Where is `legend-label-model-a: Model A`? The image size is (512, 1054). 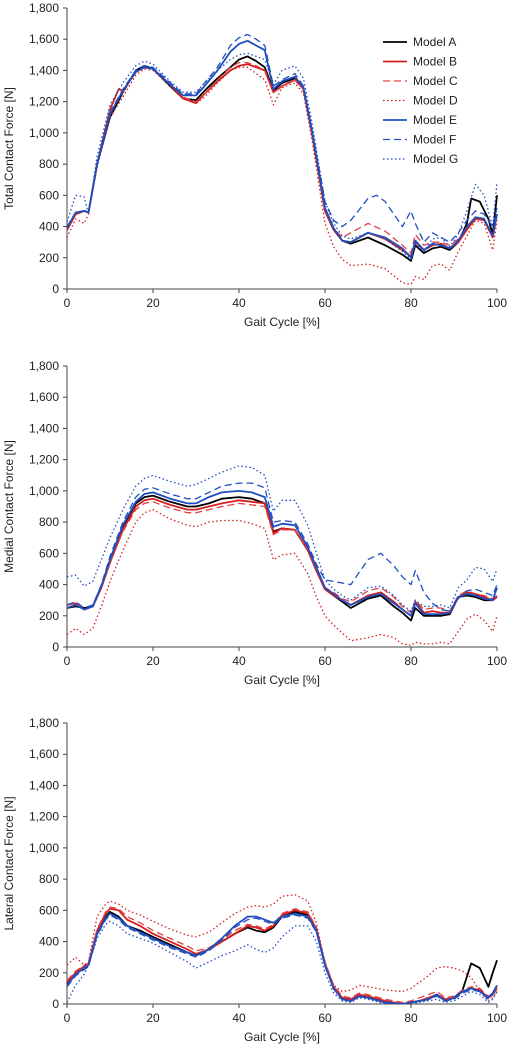
legend-label-model-a: Model A is located at coordinates (434, 42).